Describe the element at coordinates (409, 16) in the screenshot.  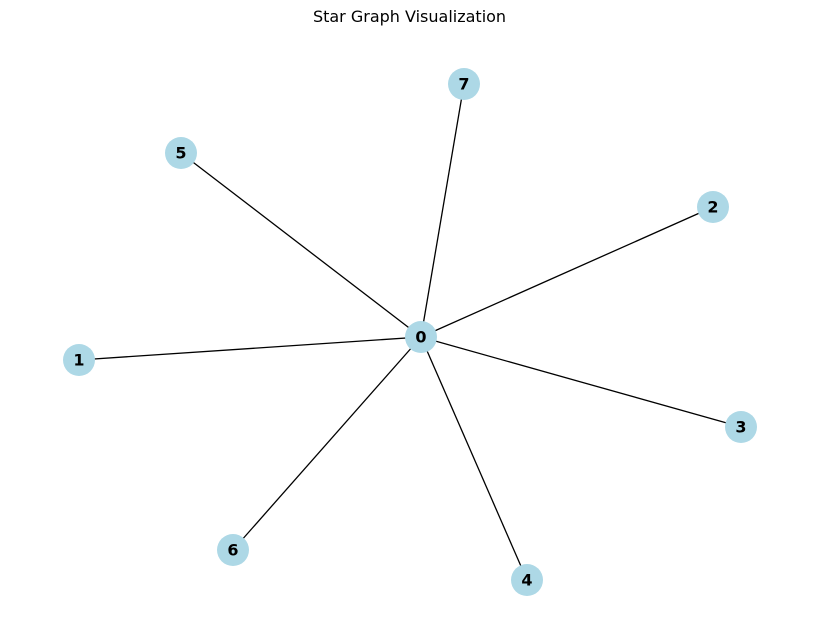
I see `graph-title: Star Graph Visualization` at that location.